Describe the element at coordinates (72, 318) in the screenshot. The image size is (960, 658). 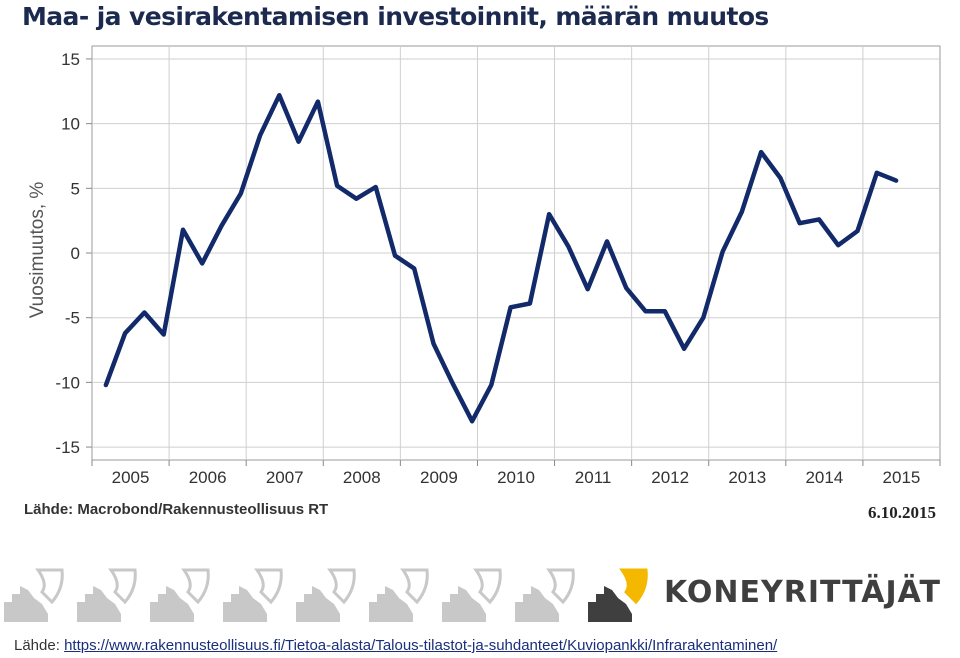
I see `y-tick-label: -5` at that location.